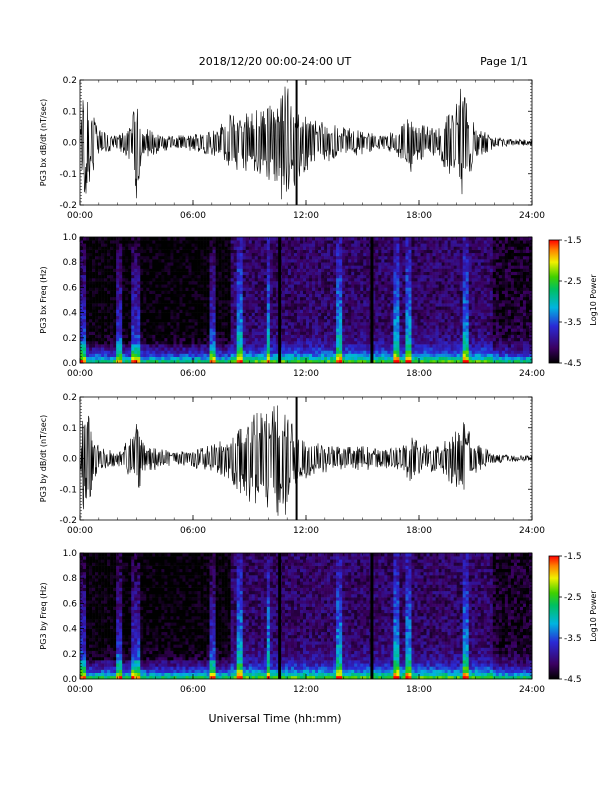 This screenshot has height=792, width=612. What do you see at coordinates (306, 143) in the screenshot?
I see `series-trace` at bounding box center [306, 143].